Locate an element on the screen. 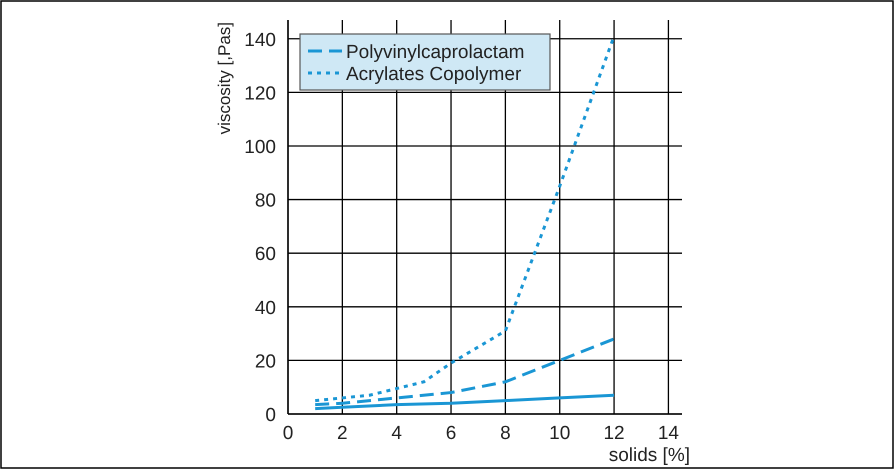 This screenshot has height=469, width=894. y-tick-label: 40 is located at coordinates (265, 308).